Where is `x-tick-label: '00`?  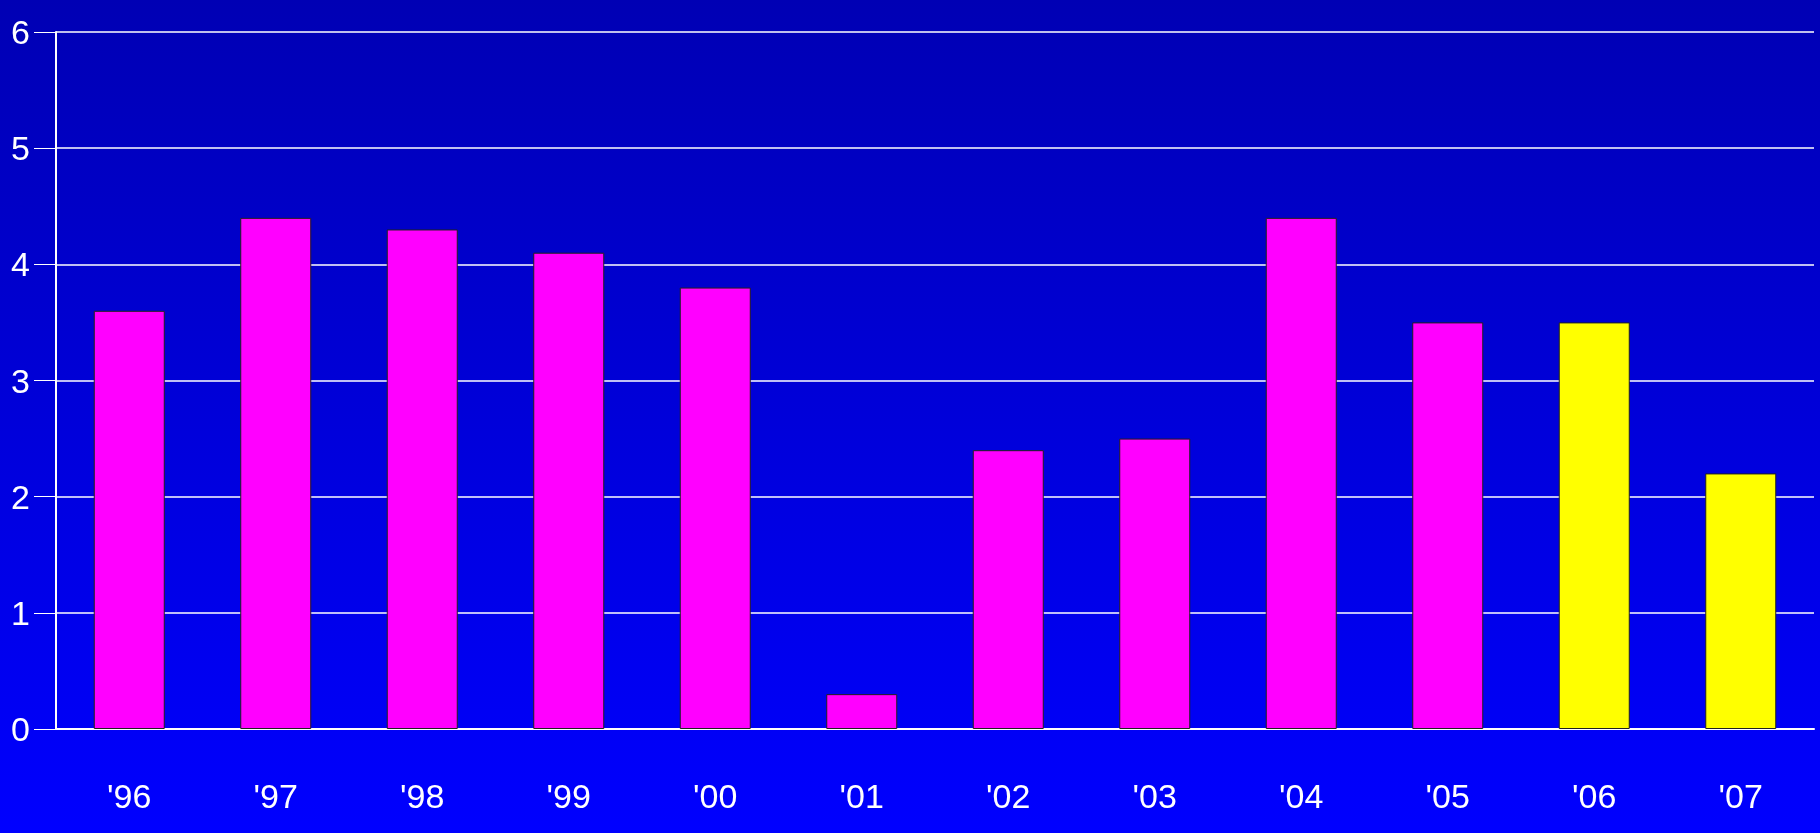
x-tick-label: '00 is located at coordinates (715, 796).